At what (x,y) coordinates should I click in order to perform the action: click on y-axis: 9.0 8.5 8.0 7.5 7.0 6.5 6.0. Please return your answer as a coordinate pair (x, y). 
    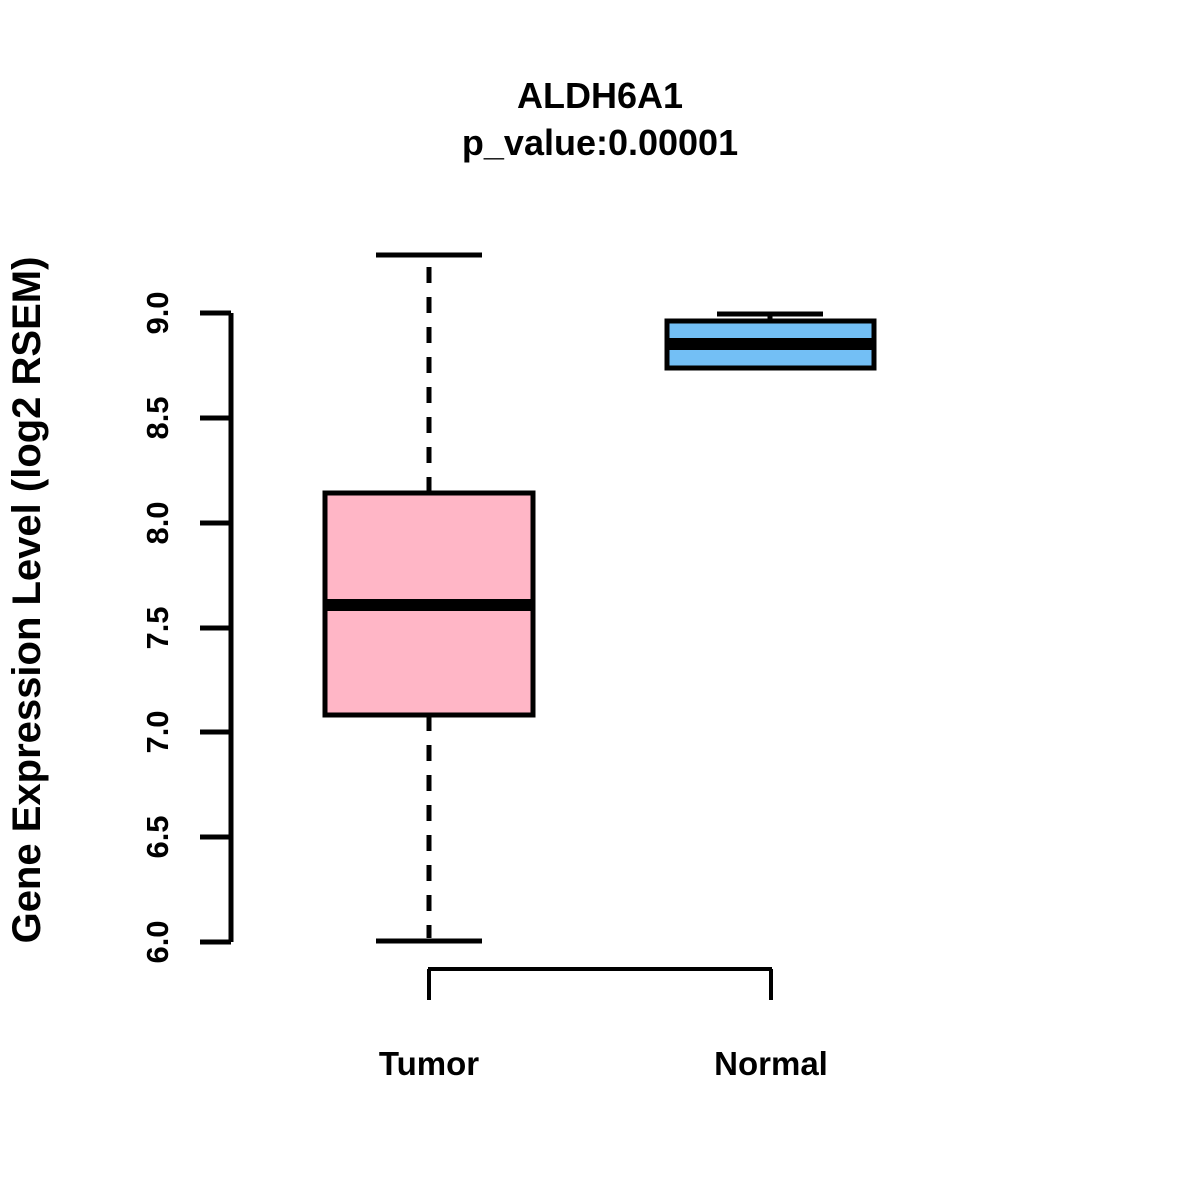
    Looking at the image, I should click on (187, 627).